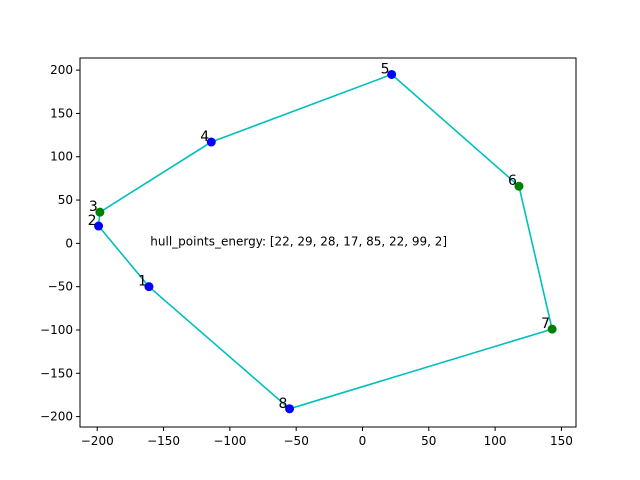 Image resolution: width=640 pixels, height=480 pixels. I want to click on x-tick-label: 150, so click(561, 441).